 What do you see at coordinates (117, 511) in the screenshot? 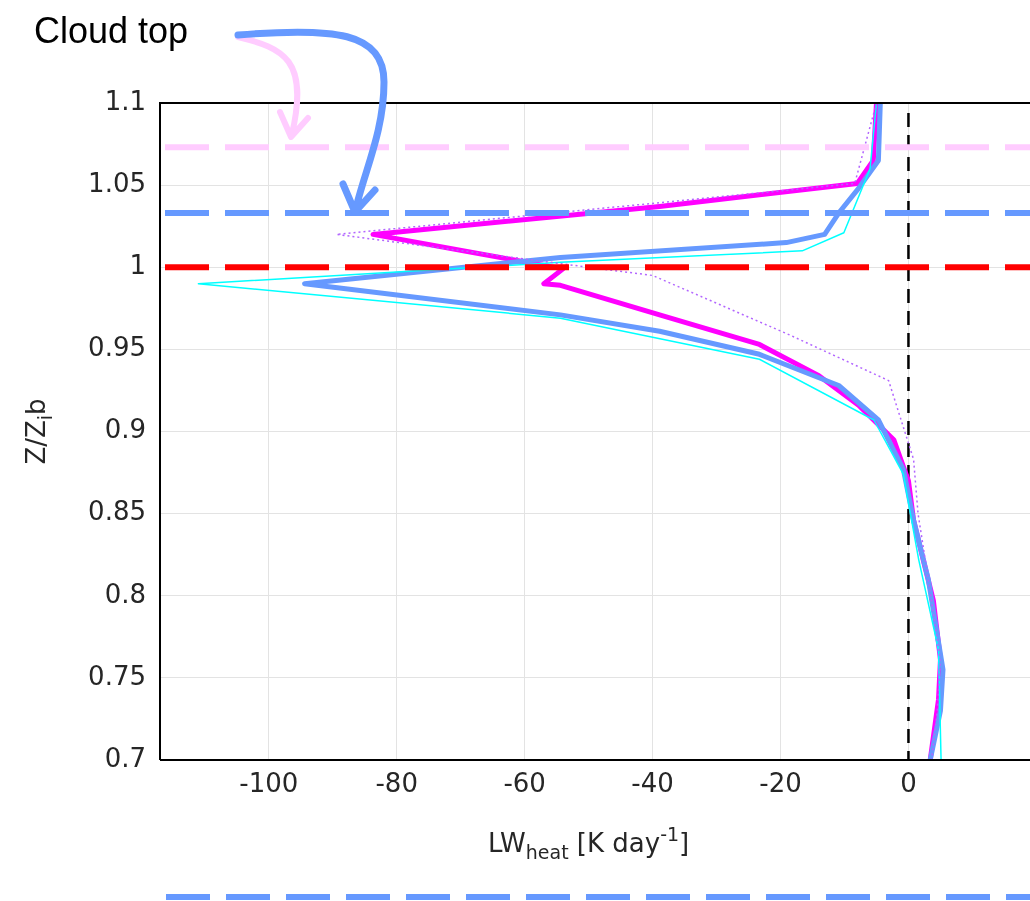
I see `y-tick-label: 0.85` at bounding box center [117, 511].